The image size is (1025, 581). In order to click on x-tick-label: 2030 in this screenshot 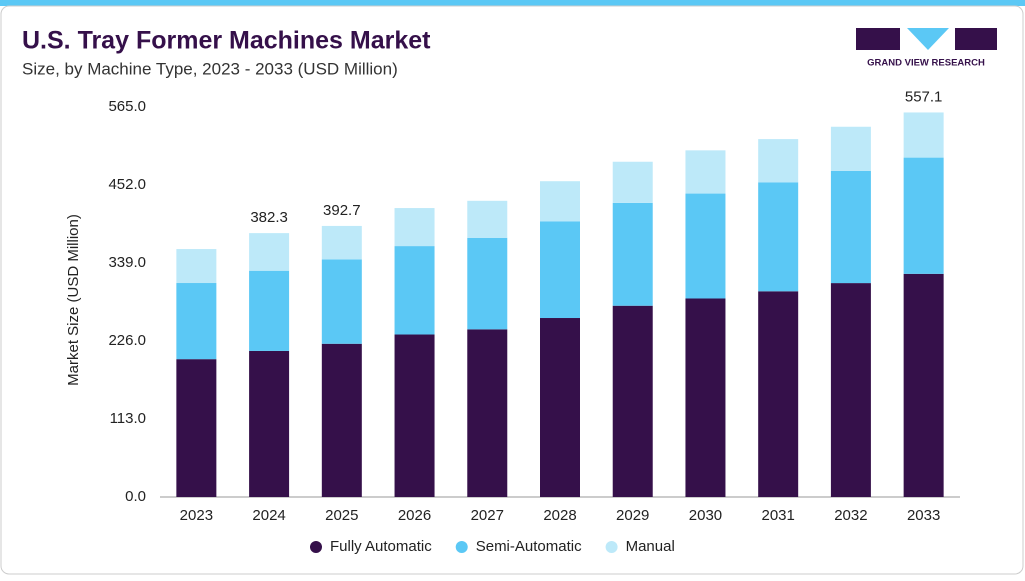, I will do `click(705, 515)`.